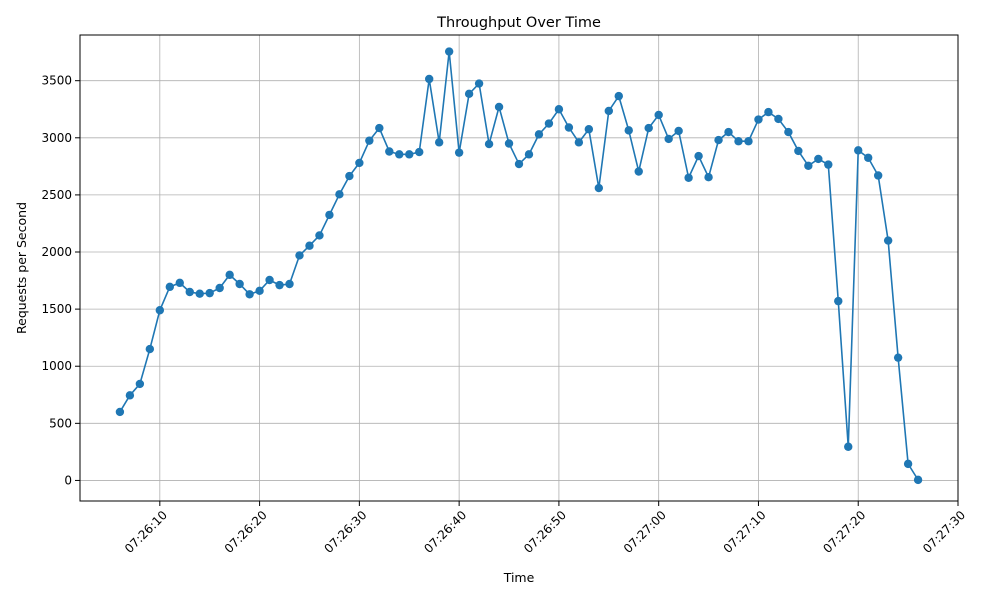  I want to click on x-tick-label: 07:26:20, so click(246, 532).